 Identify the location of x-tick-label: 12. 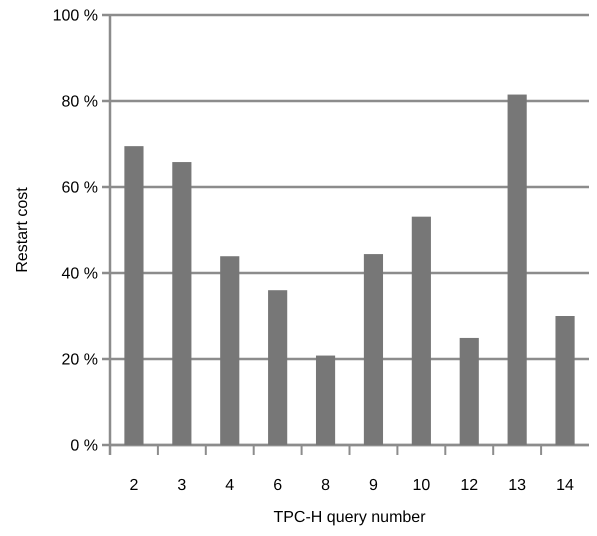
(469, 485).